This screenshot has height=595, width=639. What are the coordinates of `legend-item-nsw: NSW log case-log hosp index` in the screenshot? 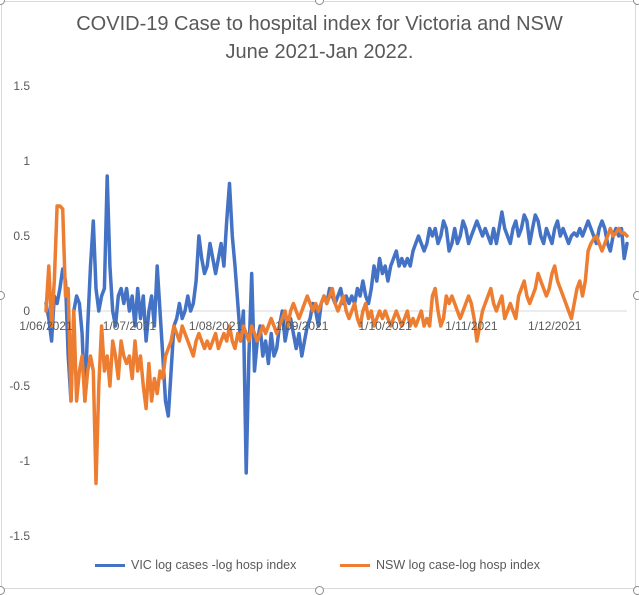 It's located at (440, 565).